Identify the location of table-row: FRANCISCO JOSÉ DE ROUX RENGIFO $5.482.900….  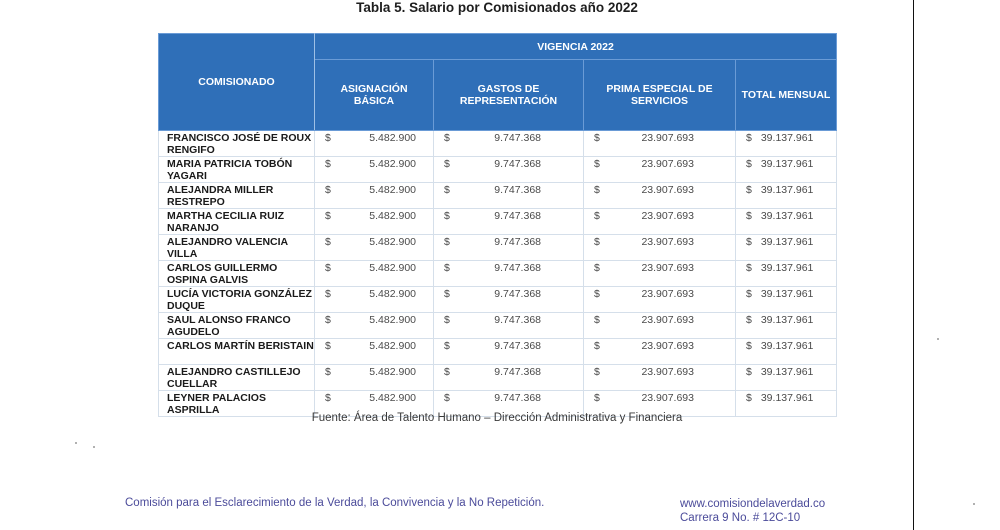
(498, 143).